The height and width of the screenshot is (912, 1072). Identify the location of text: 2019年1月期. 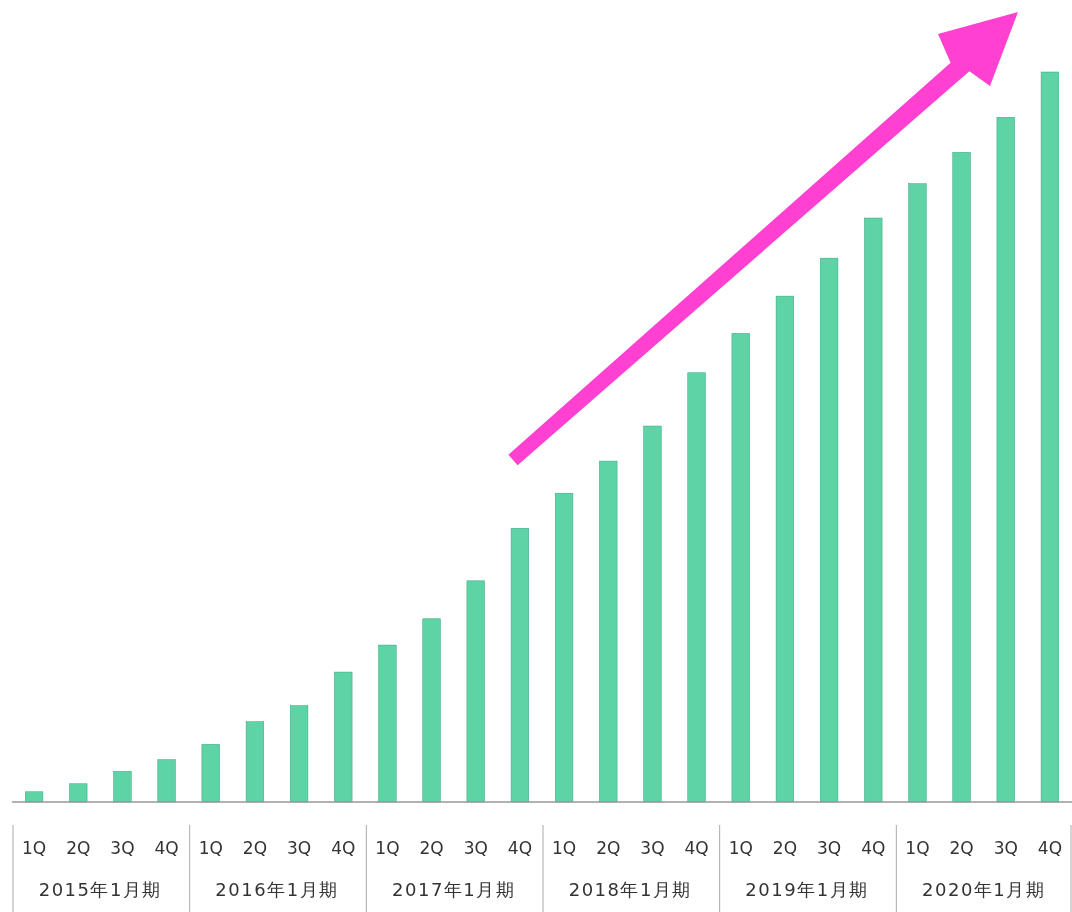
(807, 889).